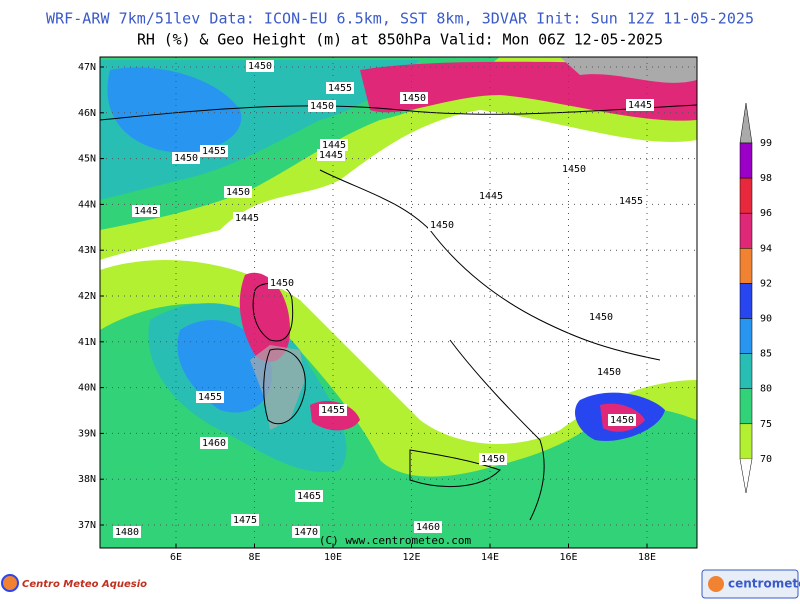  Describe the element at coordinates (87, 479) in the screenshot. I see `lat-label: 38N` at that location.